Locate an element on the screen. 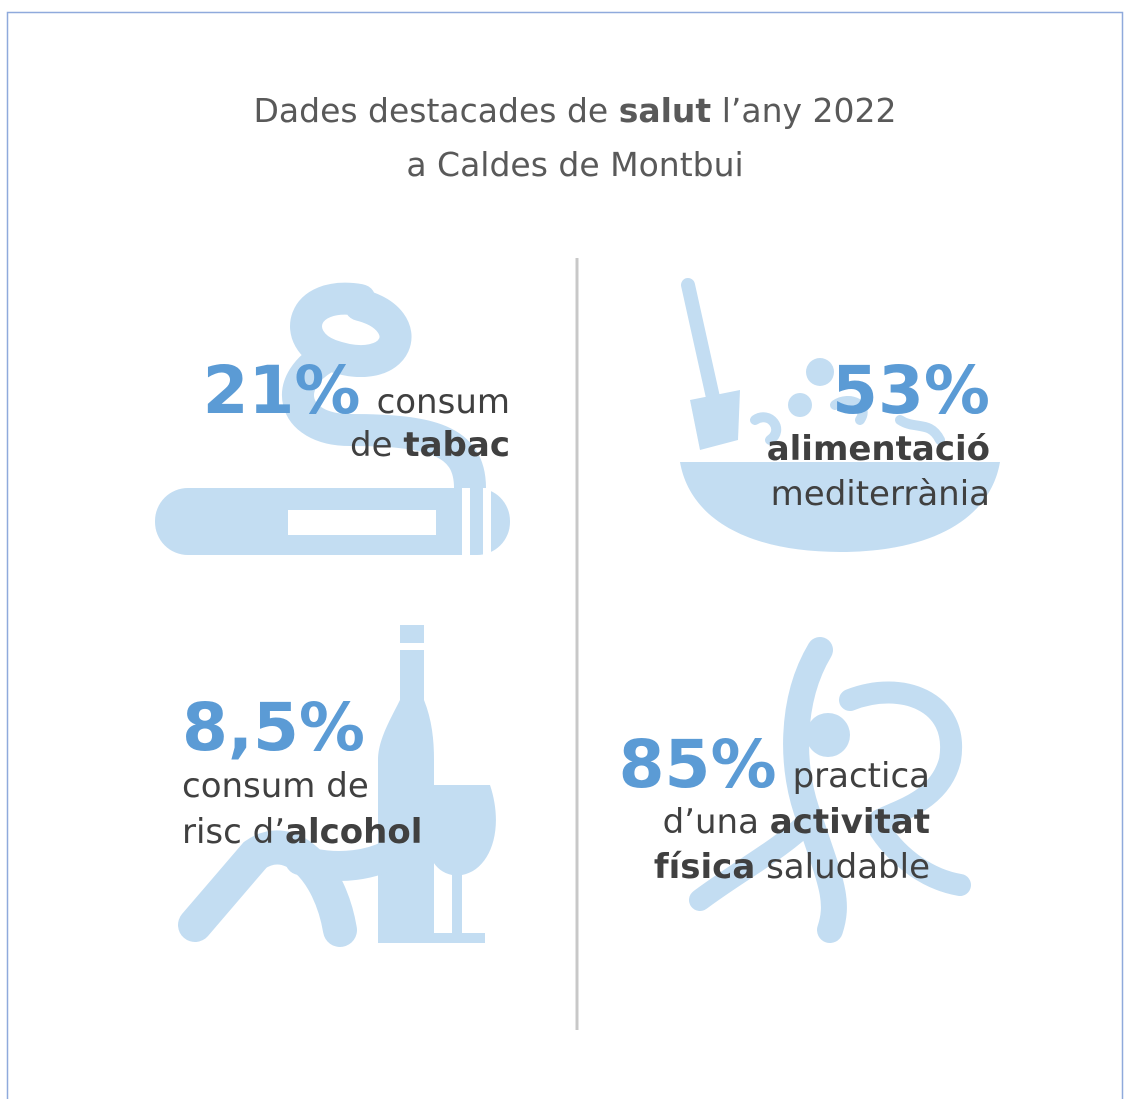  stat-value: 8,5% is located at coordinates (273, 727).